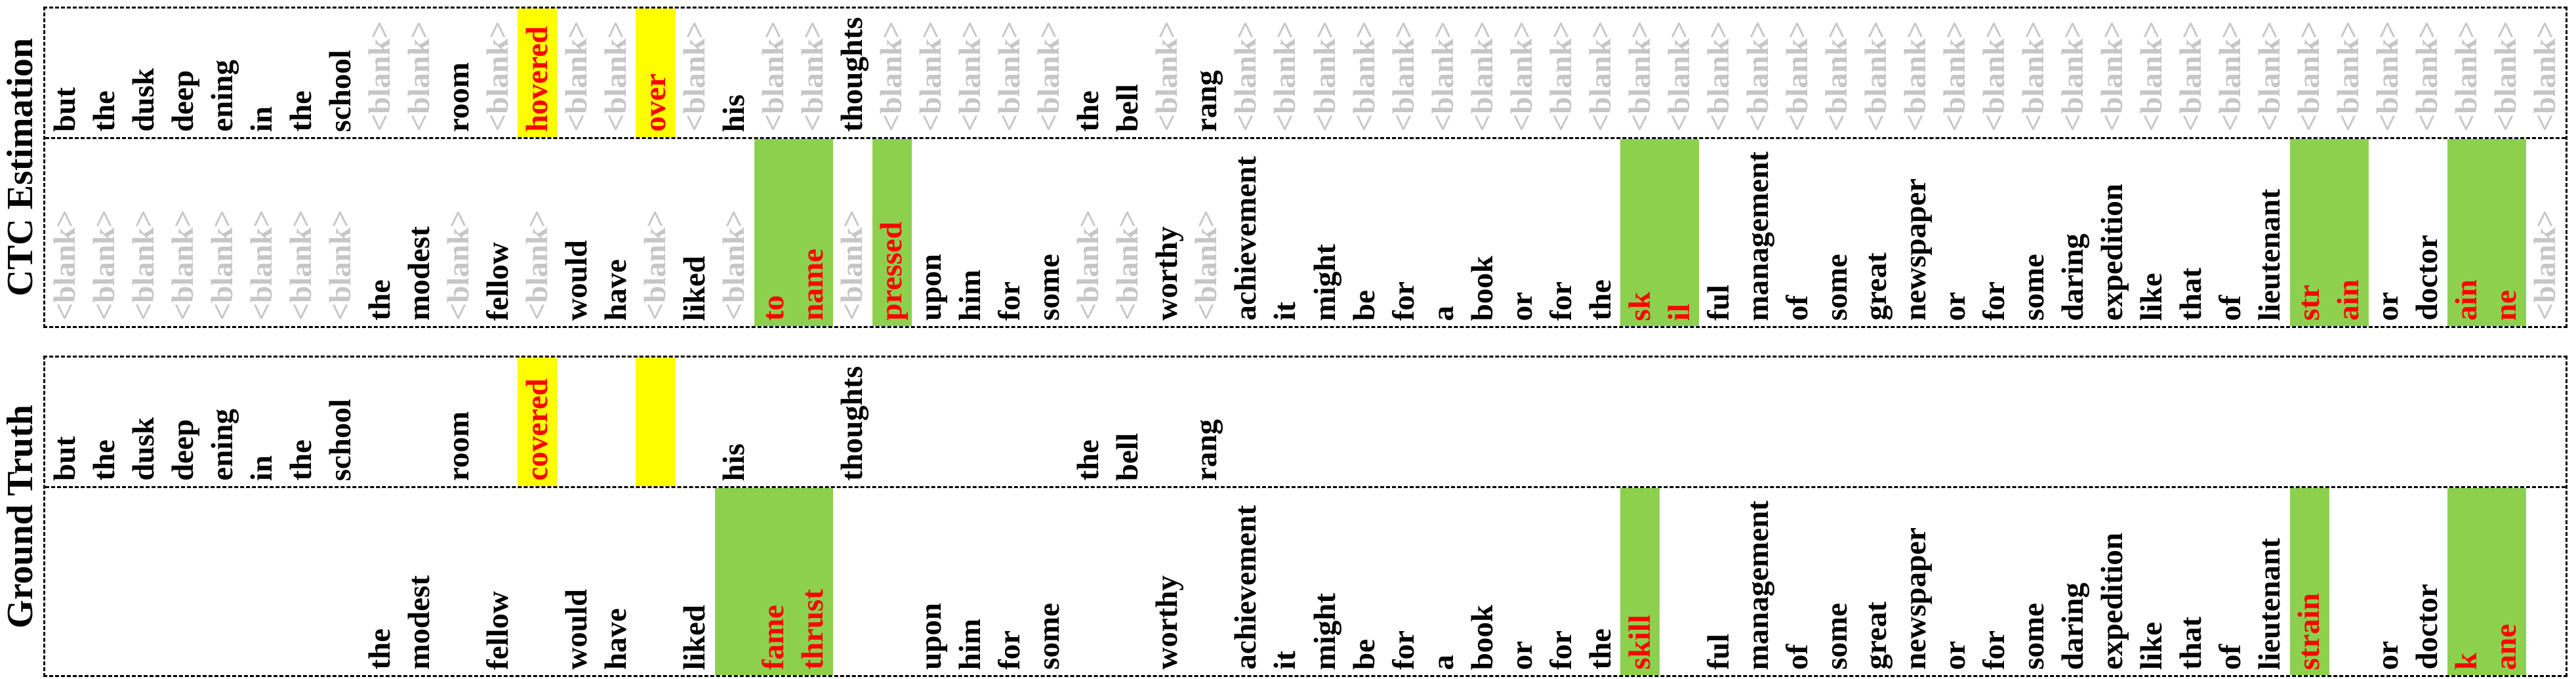  What do you see at coordinates (261, 119) in the screenshot?
I see `word-token: in` at bounding box center [261, 119].